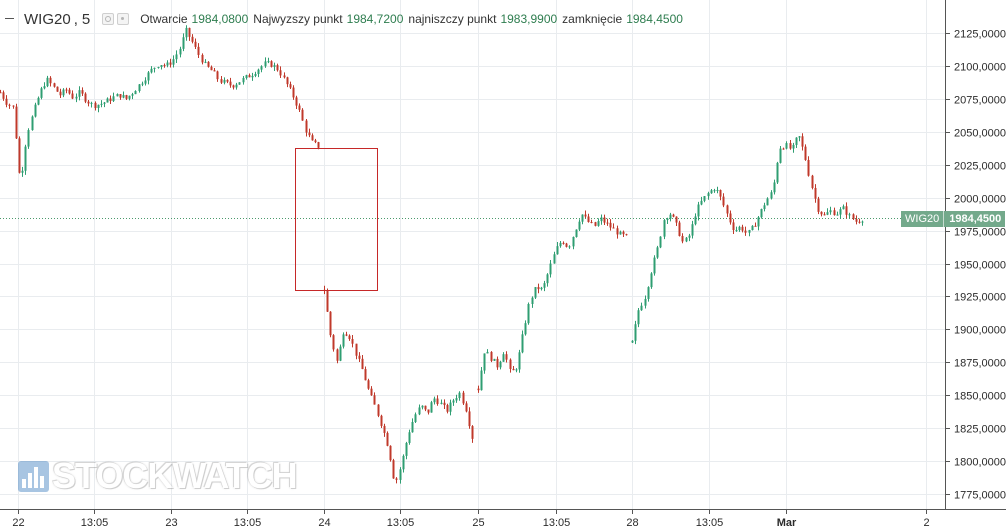 The width and height of the screenshot is (1006, 531). I want to click on y-tick-label: 2000,0000, so click(980, 200).